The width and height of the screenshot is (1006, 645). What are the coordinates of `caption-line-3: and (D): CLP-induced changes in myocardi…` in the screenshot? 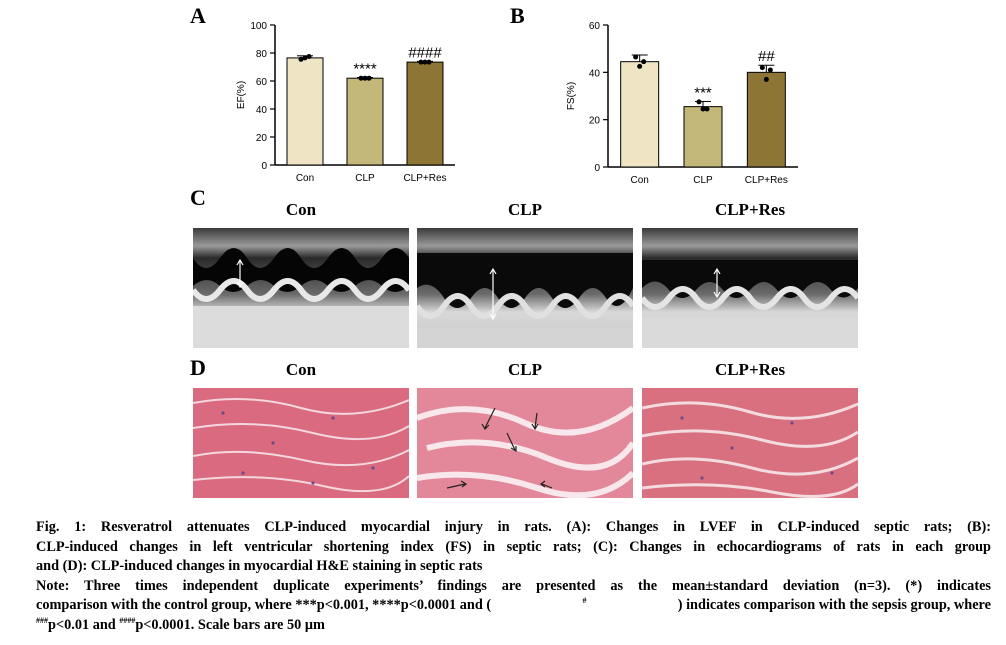 It's located at (259, 566).